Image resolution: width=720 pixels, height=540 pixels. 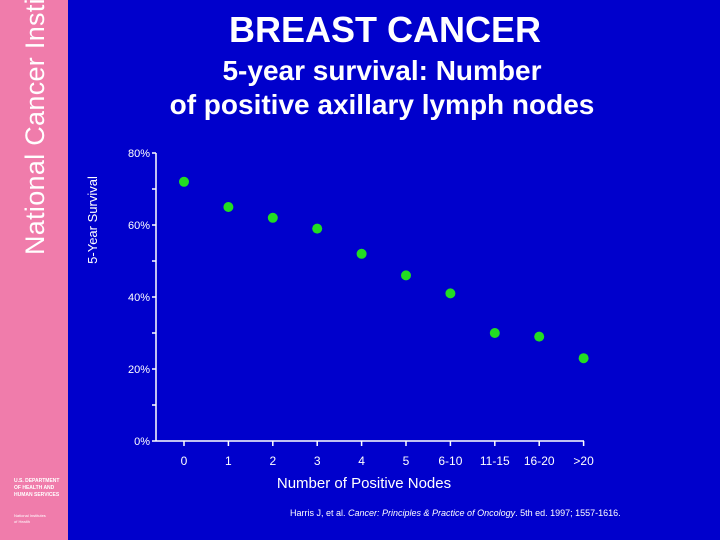 I want to click on page-title: BREAST CANCER, so click(x=384, y=29).